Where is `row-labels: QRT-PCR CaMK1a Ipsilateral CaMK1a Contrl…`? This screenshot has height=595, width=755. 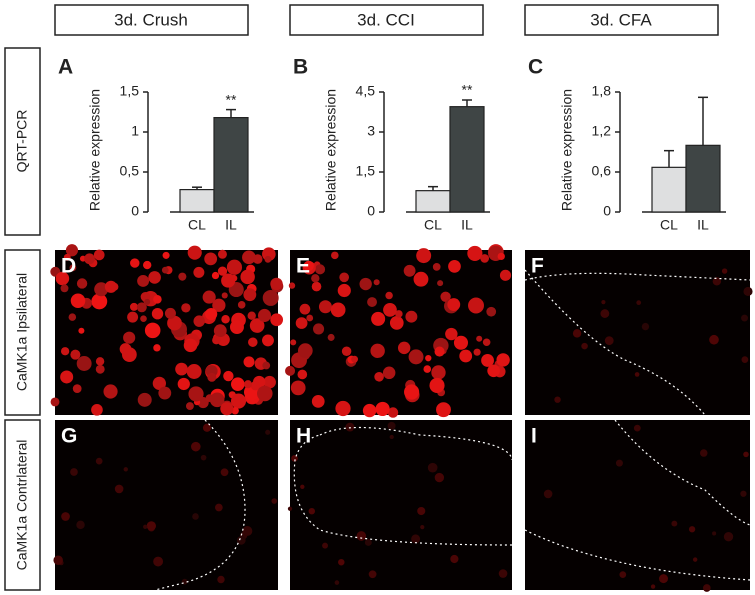
row-labels: QRT-PCR CaMK1a Ipsilateral CaMK1a Contrl… is located at coordinates (22, 319).